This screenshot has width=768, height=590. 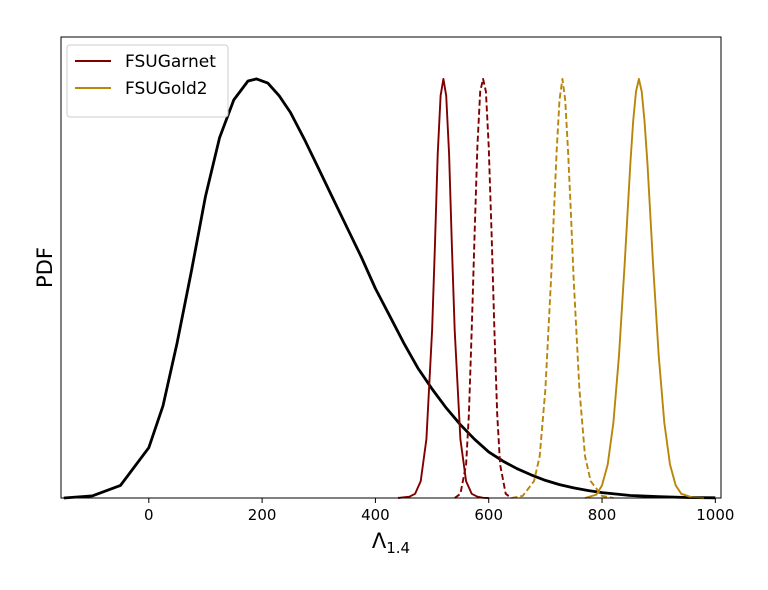 What do you see at coordinates (170, 62) in the screenshot?
I see `legend-label: FSUGarnet` at bounding box center [170, 62].